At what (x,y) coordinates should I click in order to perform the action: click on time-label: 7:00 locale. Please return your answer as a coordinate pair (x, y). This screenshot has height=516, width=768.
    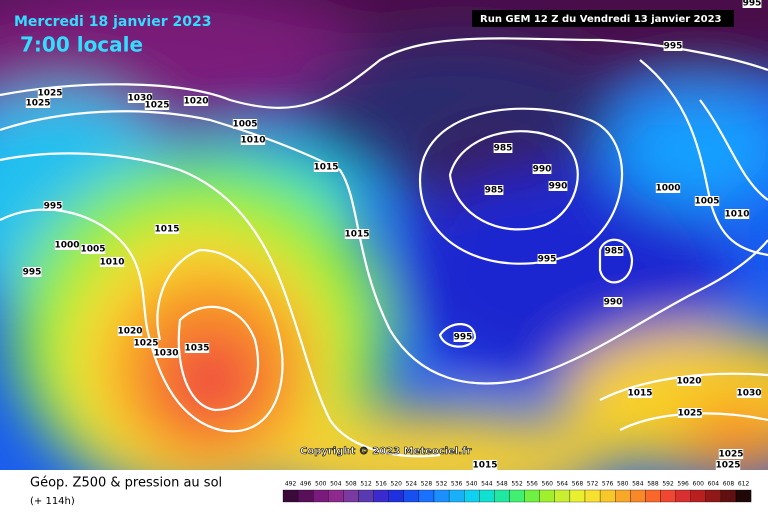
    Looking at the image, I should click on (81, 45).